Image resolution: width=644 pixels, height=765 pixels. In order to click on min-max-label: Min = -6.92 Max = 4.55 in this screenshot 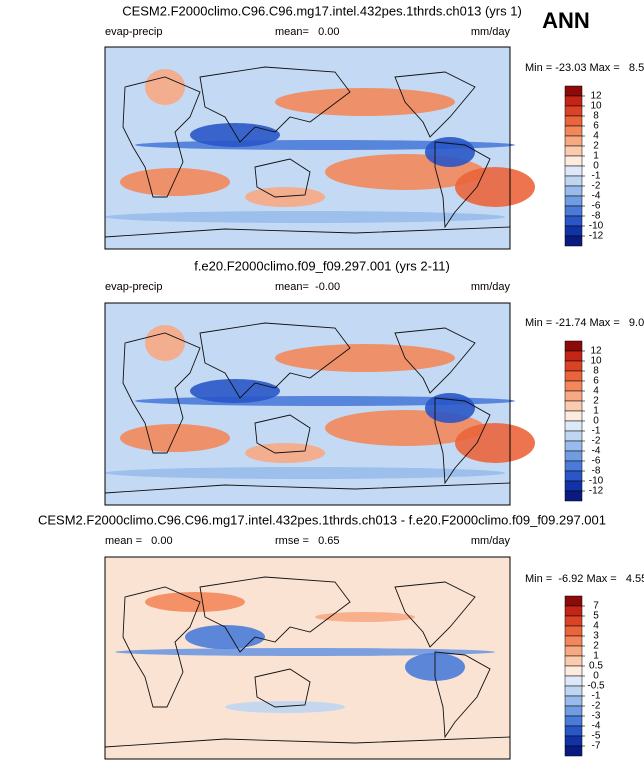, I will do `click(584, 579)`.